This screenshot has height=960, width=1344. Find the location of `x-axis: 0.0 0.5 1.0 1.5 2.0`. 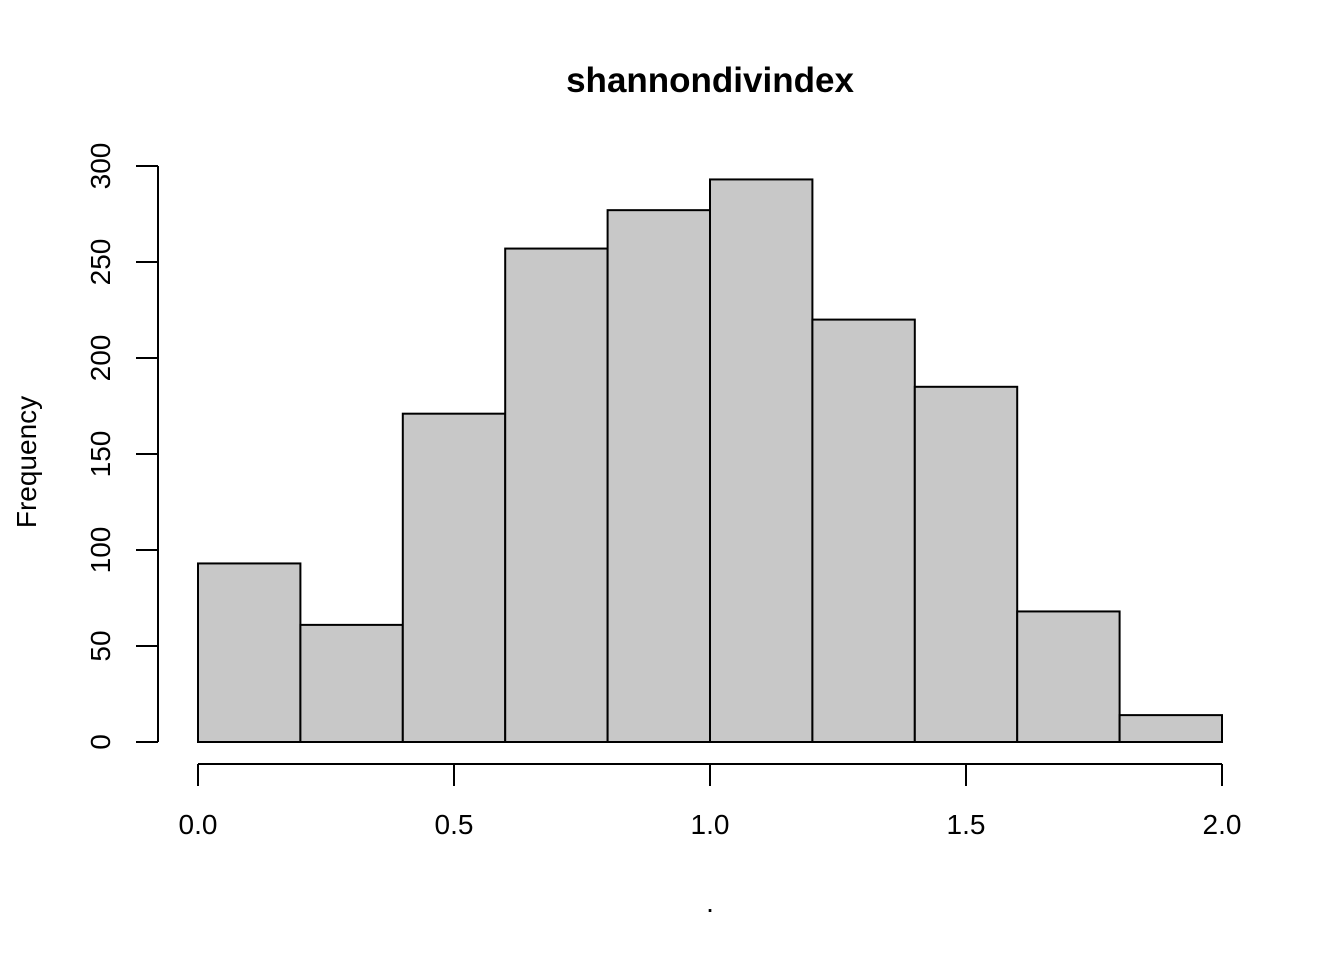

x-axis: 0.0 0.5 1.0 1.5 2.0 is located at coordinates (710, 801).